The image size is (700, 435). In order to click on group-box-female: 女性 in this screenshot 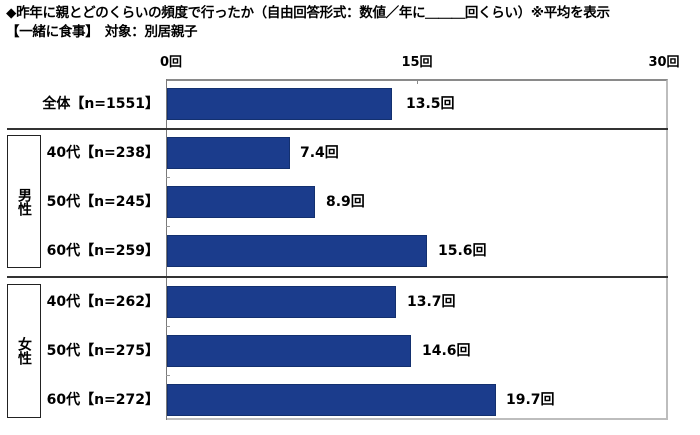, I will do `click(24, 351)`.